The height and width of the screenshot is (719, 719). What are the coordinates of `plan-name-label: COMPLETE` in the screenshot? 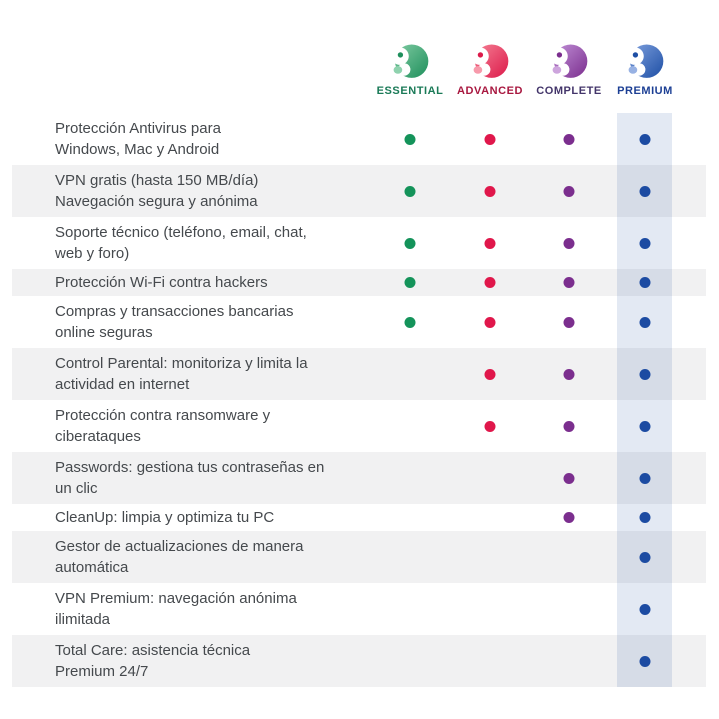 It's located at (569, 91).